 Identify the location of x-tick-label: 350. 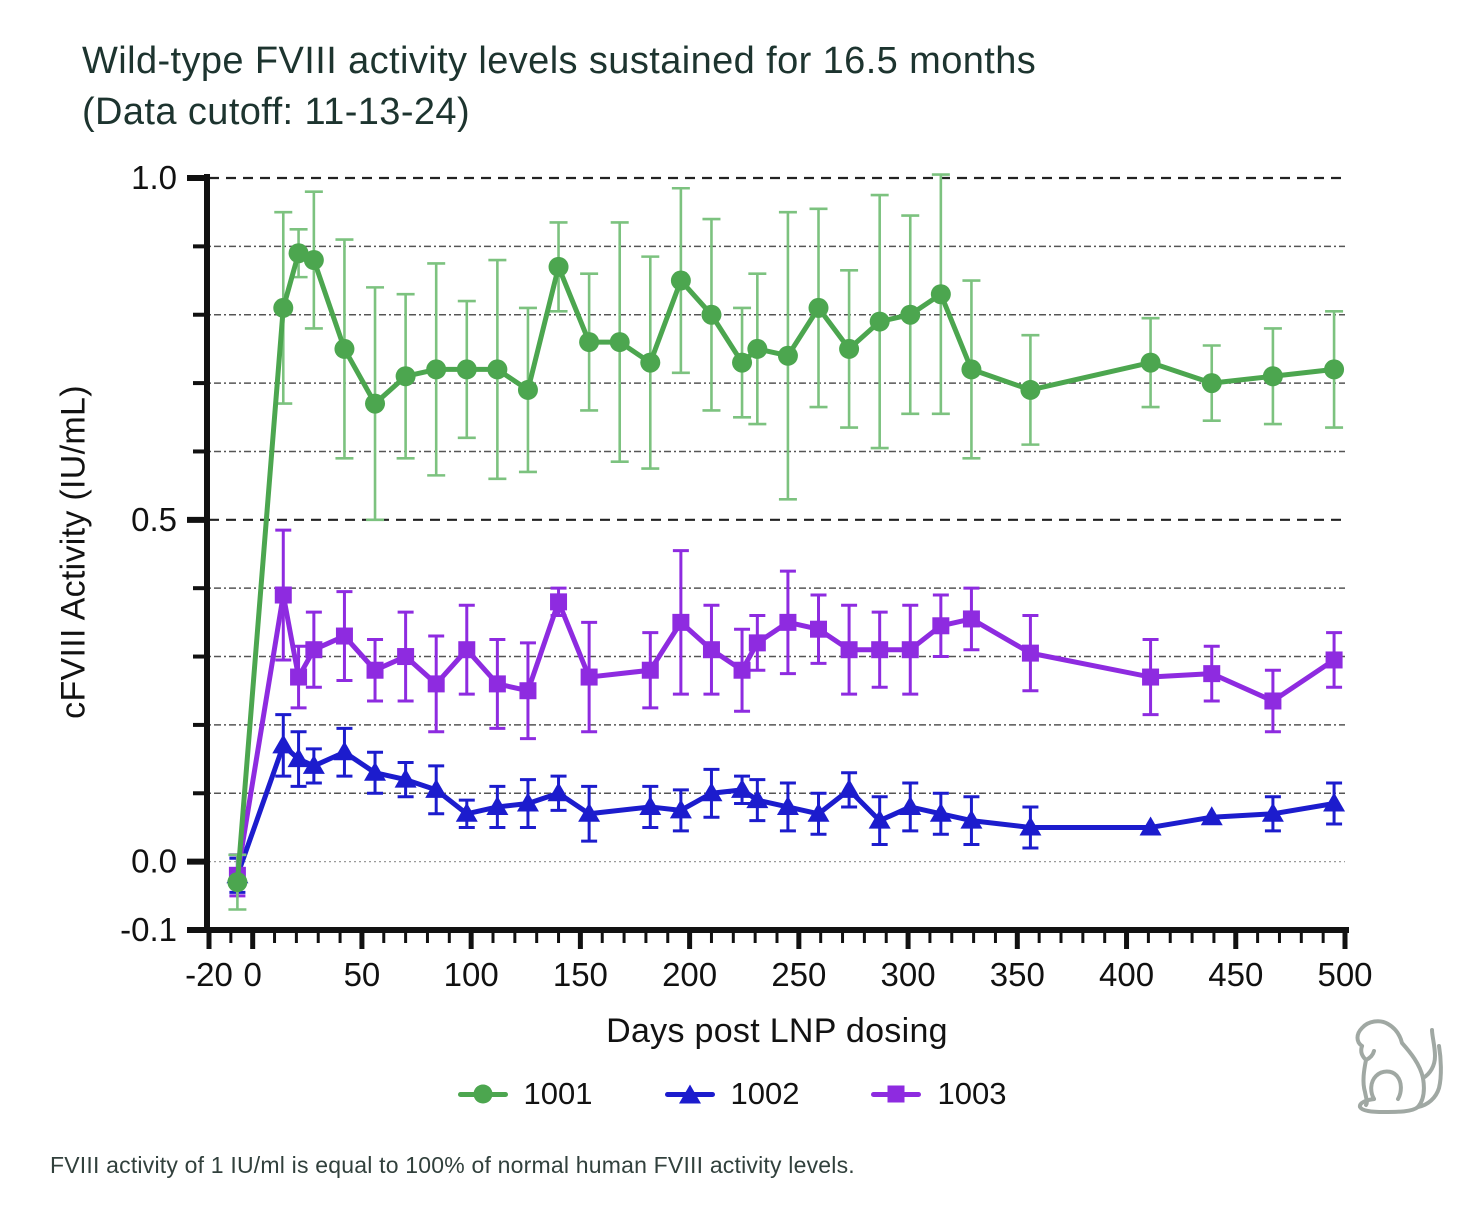
(1017, 974).